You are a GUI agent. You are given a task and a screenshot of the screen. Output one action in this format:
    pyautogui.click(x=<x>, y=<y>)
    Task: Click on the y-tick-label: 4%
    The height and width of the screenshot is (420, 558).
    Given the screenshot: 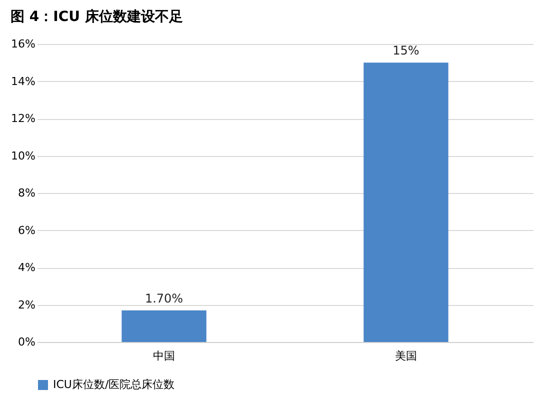 What is the action you would take?
    pyautogui.click(x=27, y=267)
    